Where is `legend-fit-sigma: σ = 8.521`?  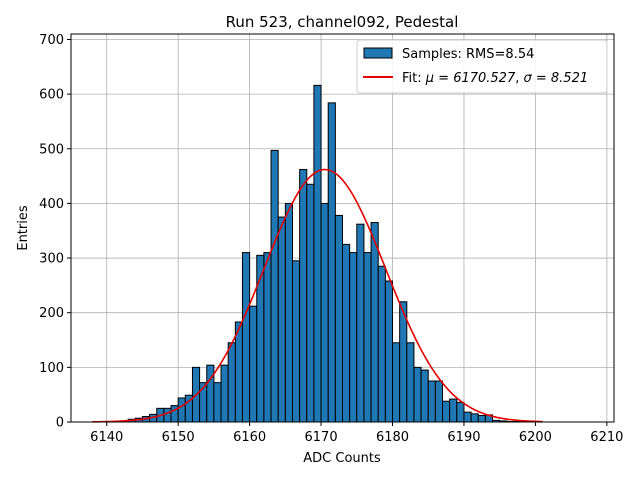 legend-fit-sigma: σ = 8.521 is located at coordinates (556, 78).